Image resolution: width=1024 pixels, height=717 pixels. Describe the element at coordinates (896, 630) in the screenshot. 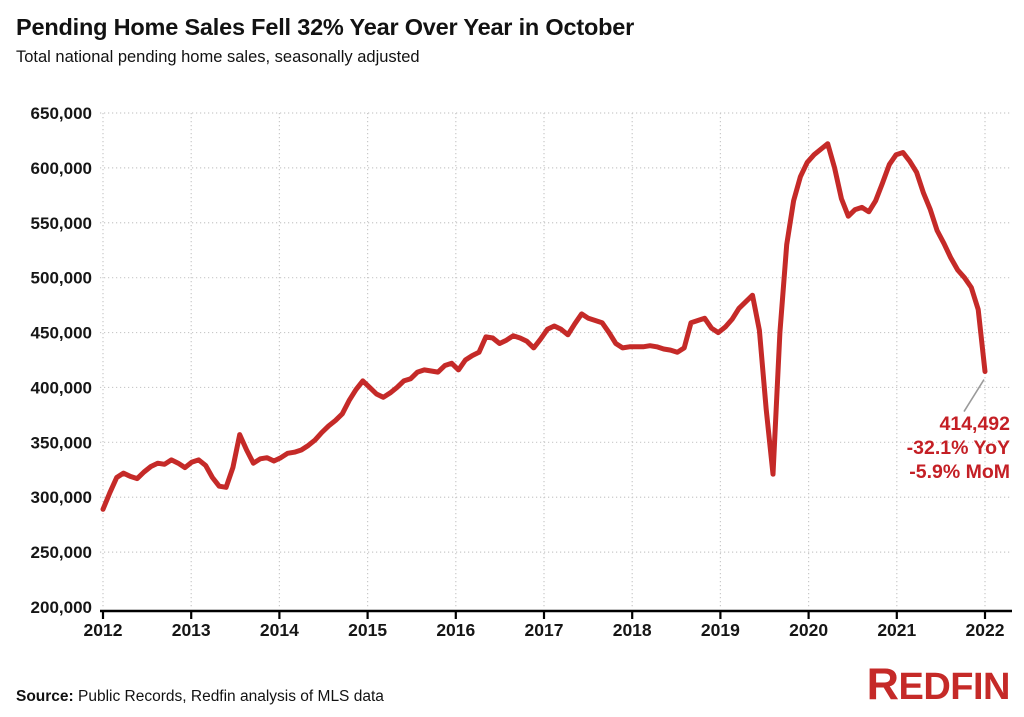

I see `x-tick-label: 2021` at that location.